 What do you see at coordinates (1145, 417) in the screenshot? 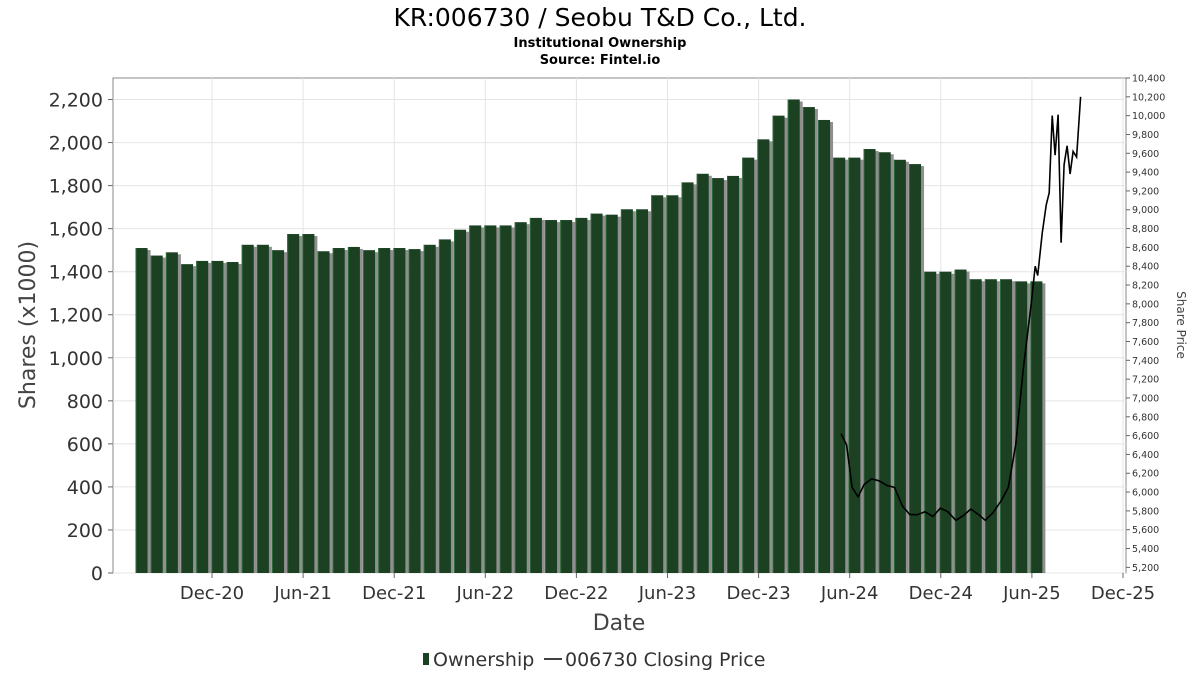
I see `y2-tick-label: 6,800` at bounding box center [1145, 417].